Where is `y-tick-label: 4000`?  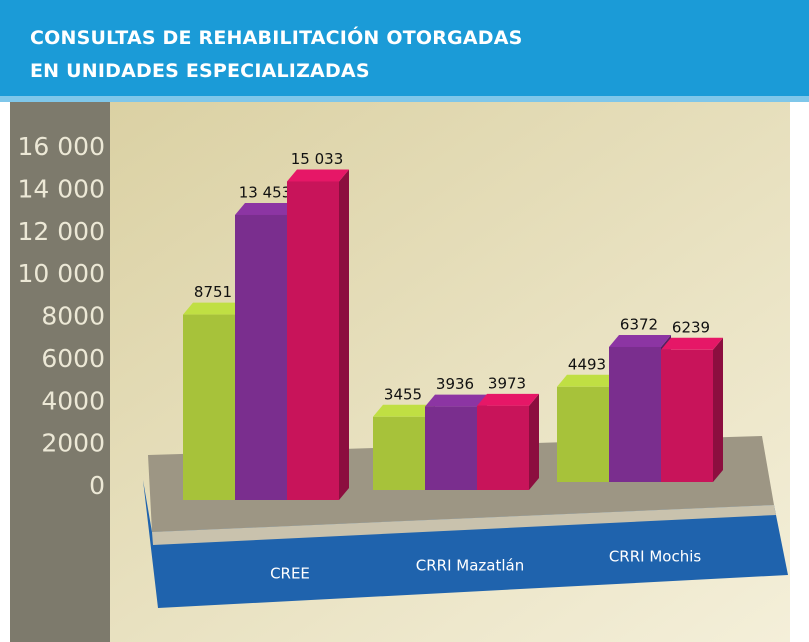 y-tick-label: 4000 is located at coordinates (73, 400).